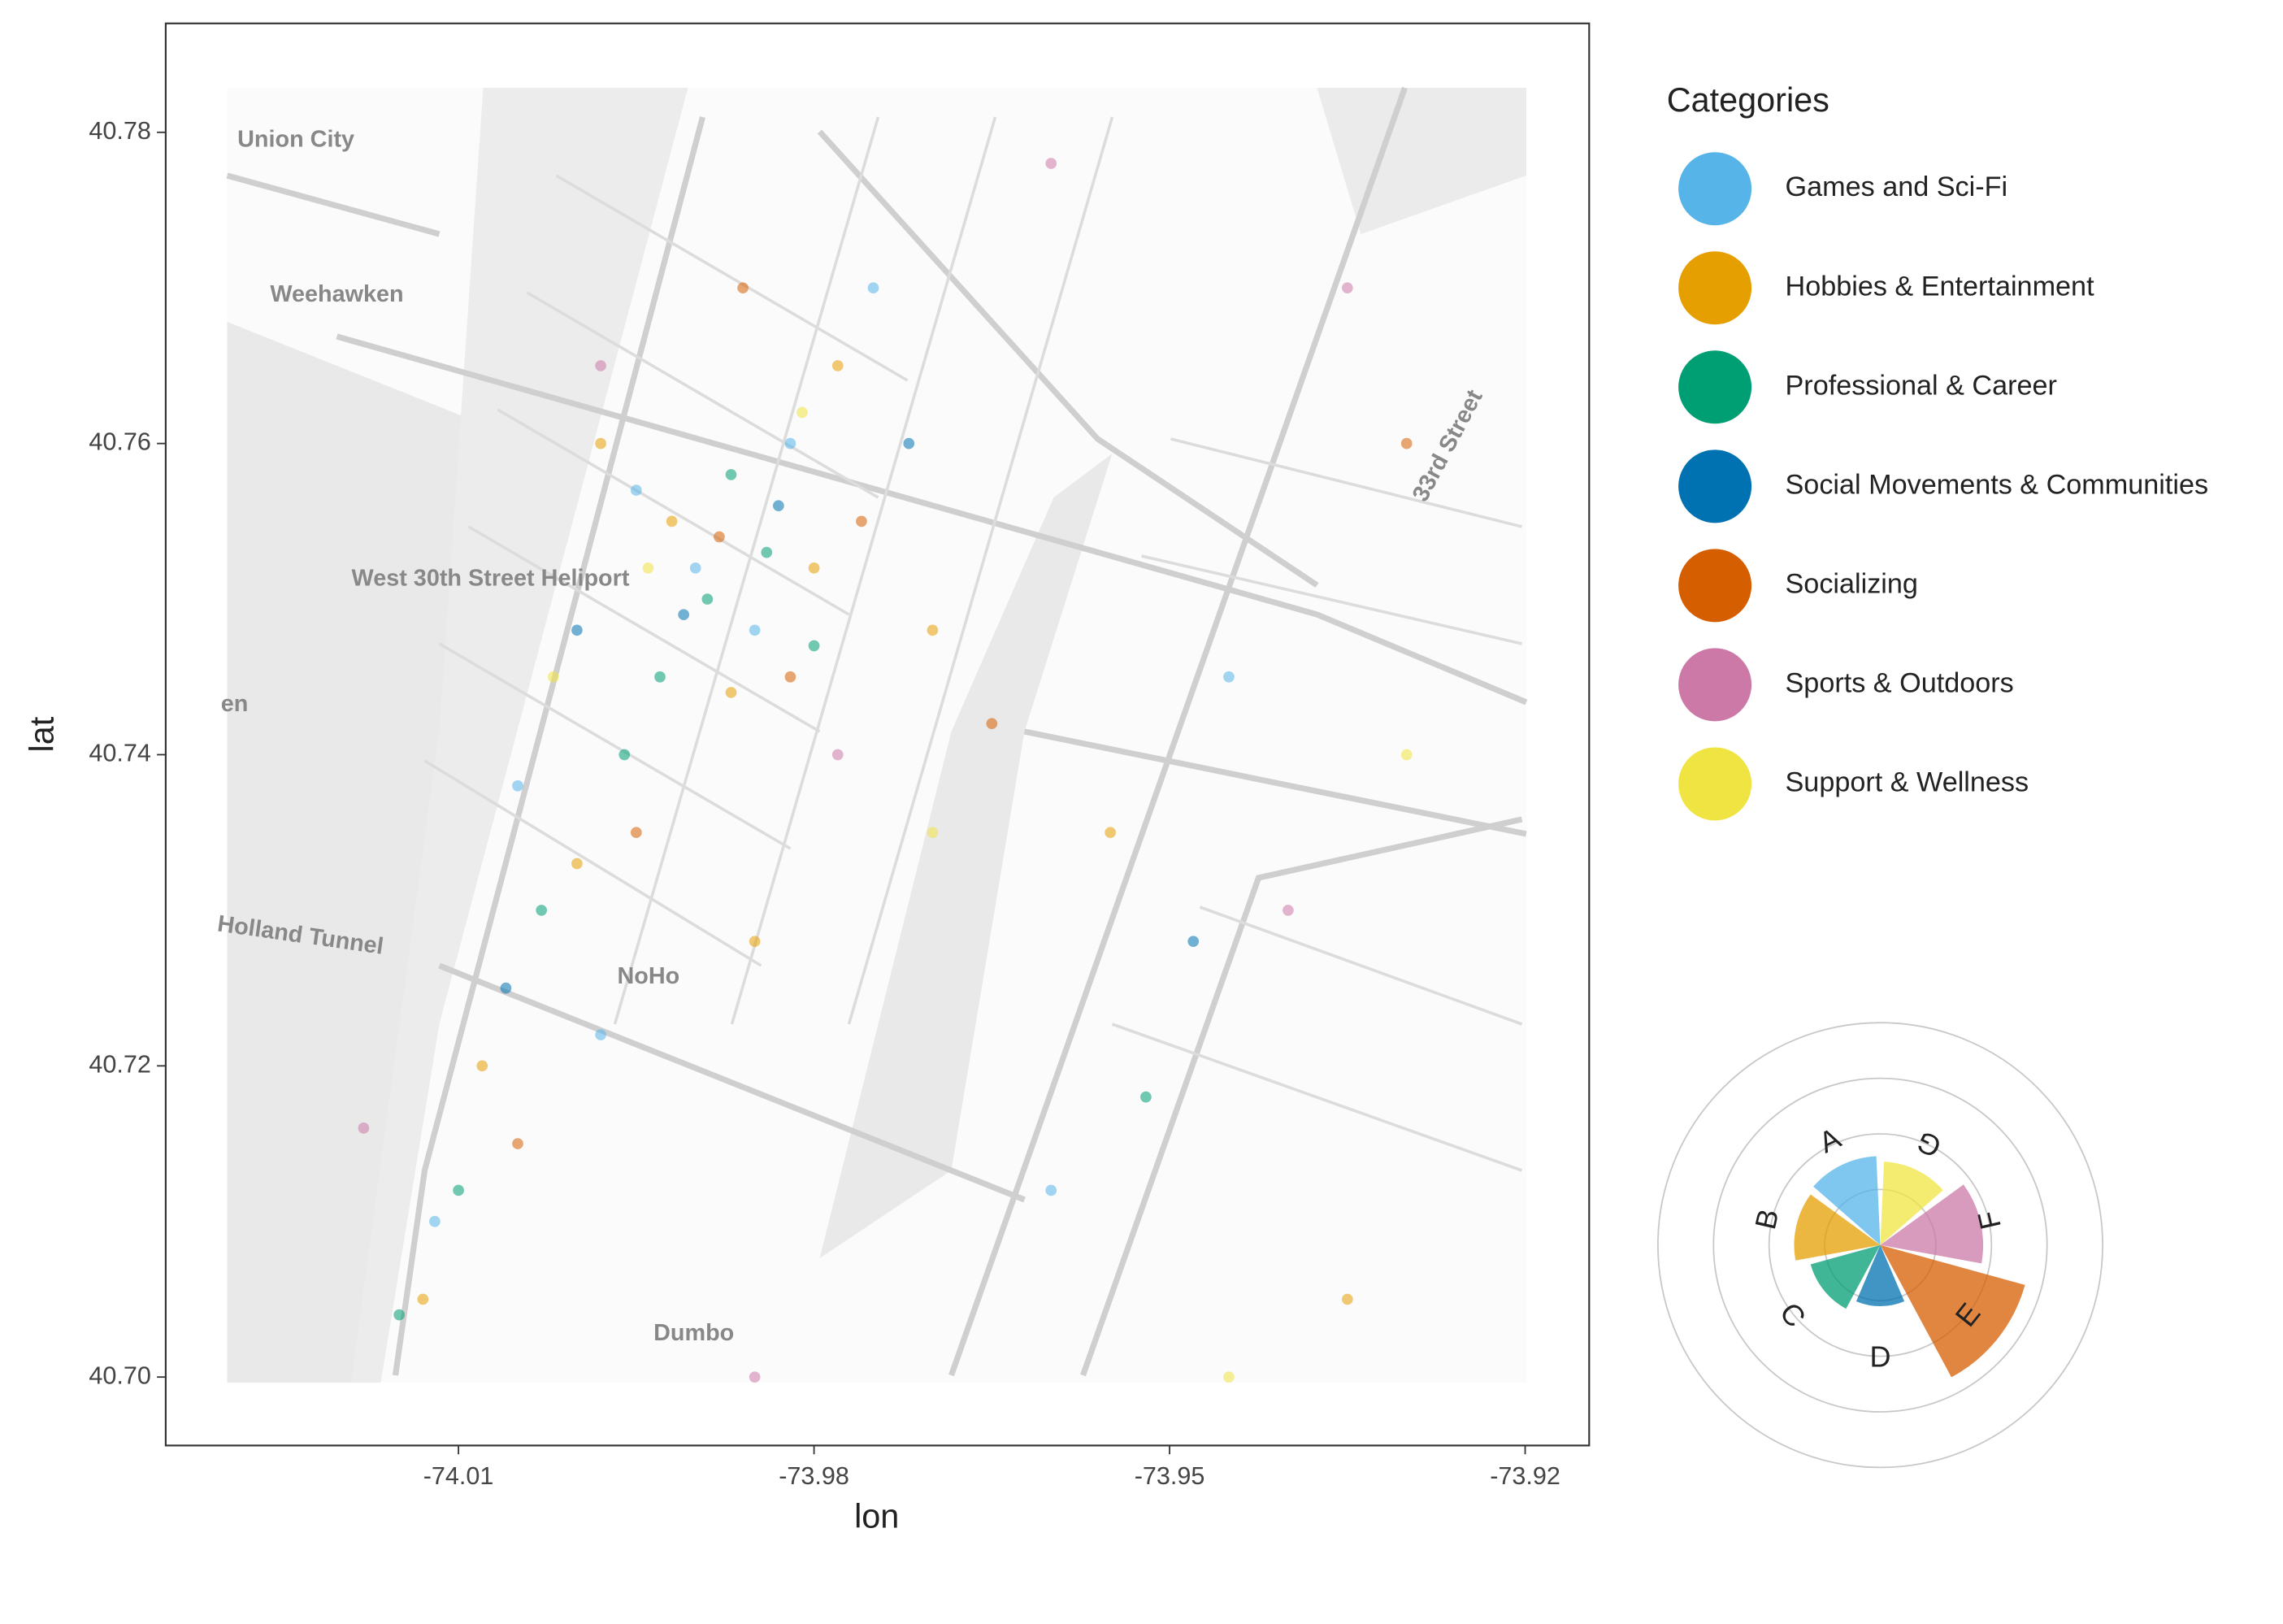 Image resolution: width=2283 pixels, height=1624 pixels. I want to click on y-tick-label: 40.70, so click(120, 1375).